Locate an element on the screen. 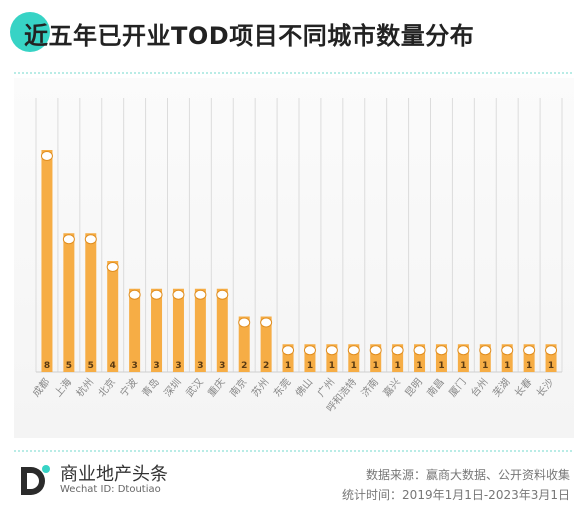 The width and height of the screenshot is (586, 516). x-tick-label: 佛山 is located at coordinates (303, 388).